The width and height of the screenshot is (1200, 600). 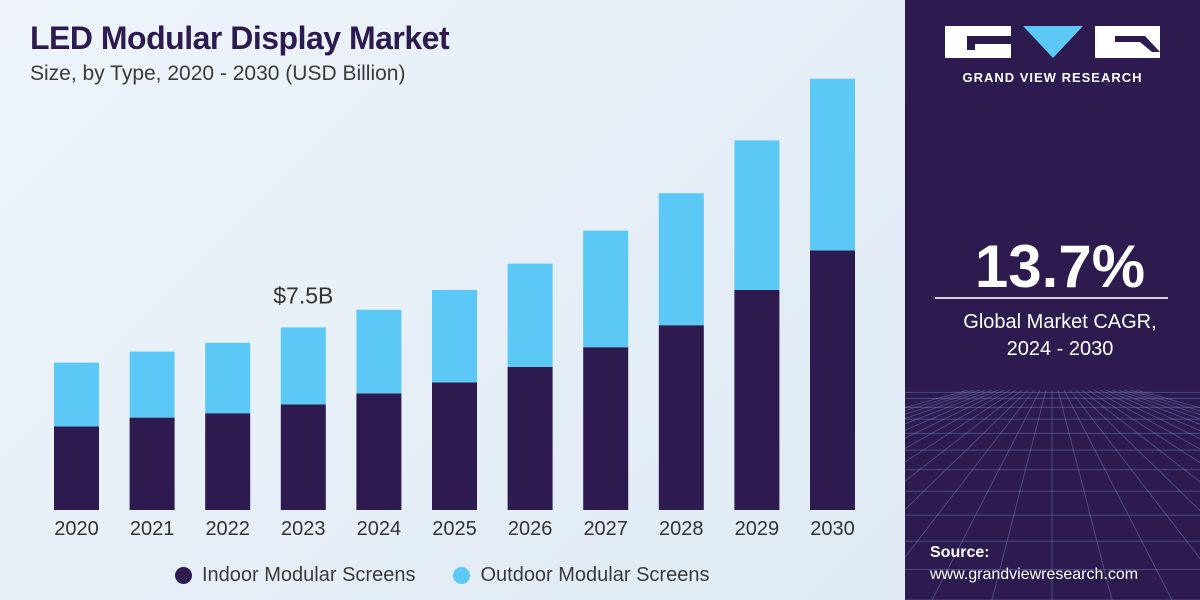 What do you see at coordinates (1060, 266) in the screenshot?
I see `cagr-value: 13.7%` at bounding box center [1060, 266].